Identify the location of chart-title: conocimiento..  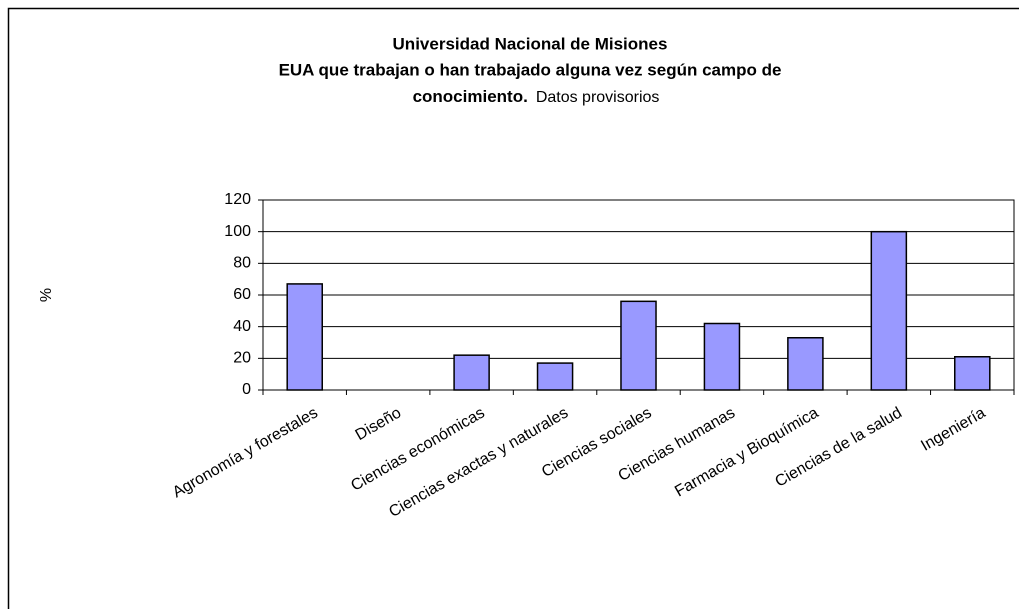
(470, 96).